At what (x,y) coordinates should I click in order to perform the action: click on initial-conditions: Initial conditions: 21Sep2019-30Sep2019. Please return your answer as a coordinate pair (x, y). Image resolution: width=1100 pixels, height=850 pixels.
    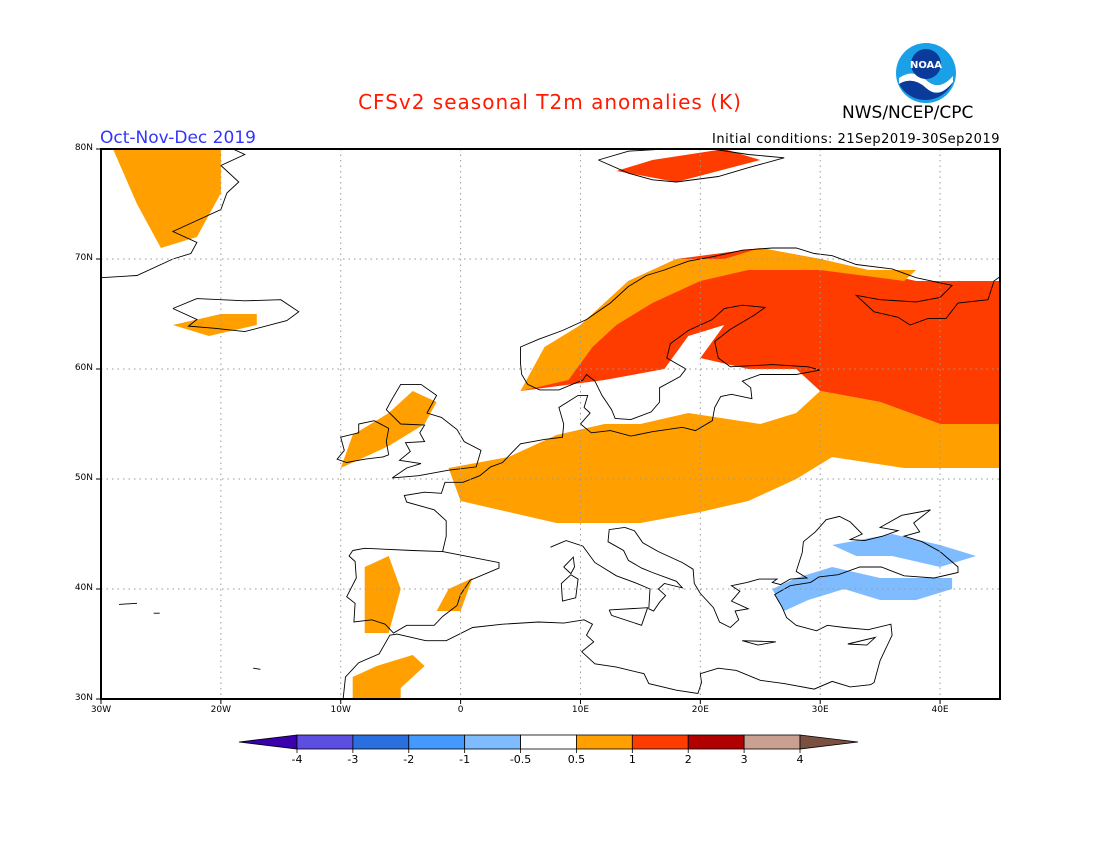
    Looking at the image, I should click on (856, 139).